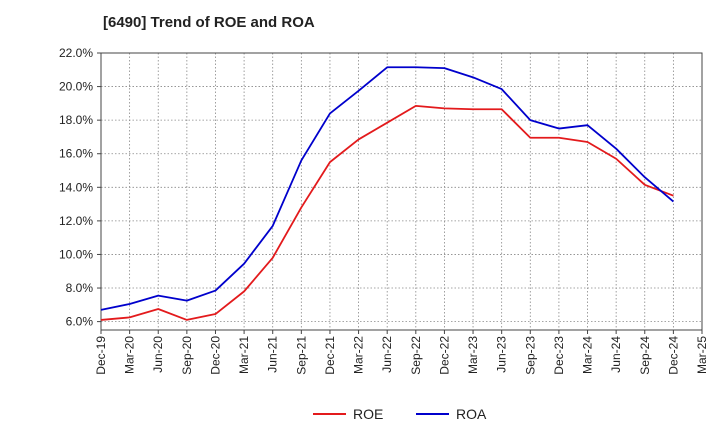 The image size is (720, 440). What do you see at coordinates (158, 354) in the screenshot?
I see `x-tick-label: Jun-20` at bounding box center [158, 354].